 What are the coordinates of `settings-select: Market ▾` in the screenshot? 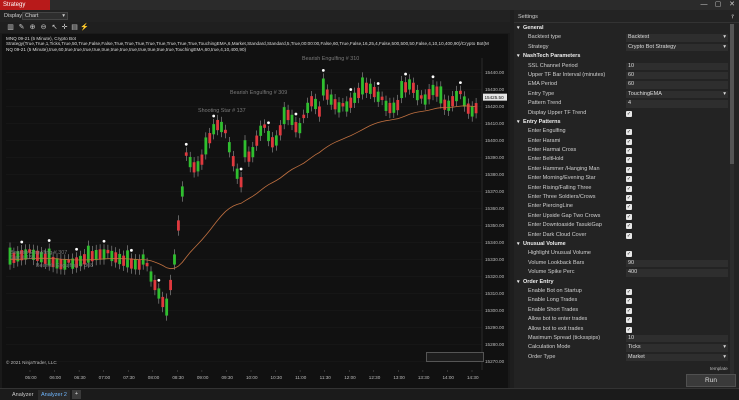 It's located at (677, 357).